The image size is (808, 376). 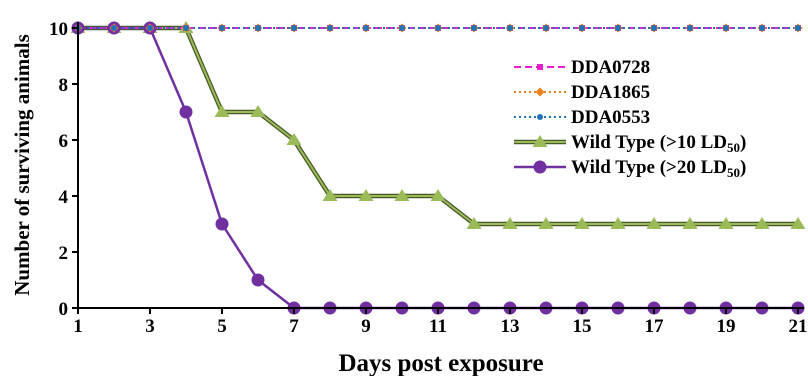 I want to click on legend-item-3: DDA0553, so click(x=582, y=117).